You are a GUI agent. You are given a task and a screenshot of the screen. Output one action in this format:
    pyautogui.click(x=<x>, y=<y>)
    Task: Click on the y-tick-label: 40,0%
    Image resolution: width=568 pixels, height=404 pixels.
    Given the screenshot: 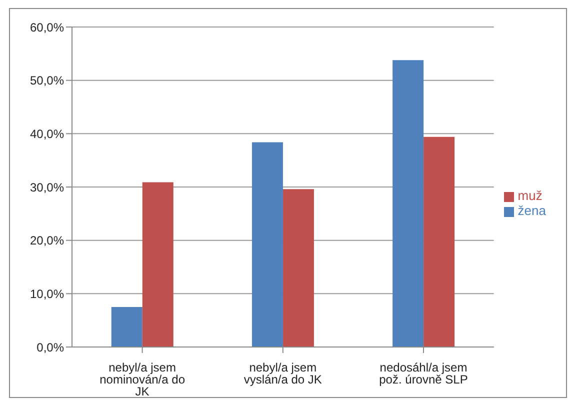 What is the action you would take?
    pyautogui.click(x=47, y=133)
    